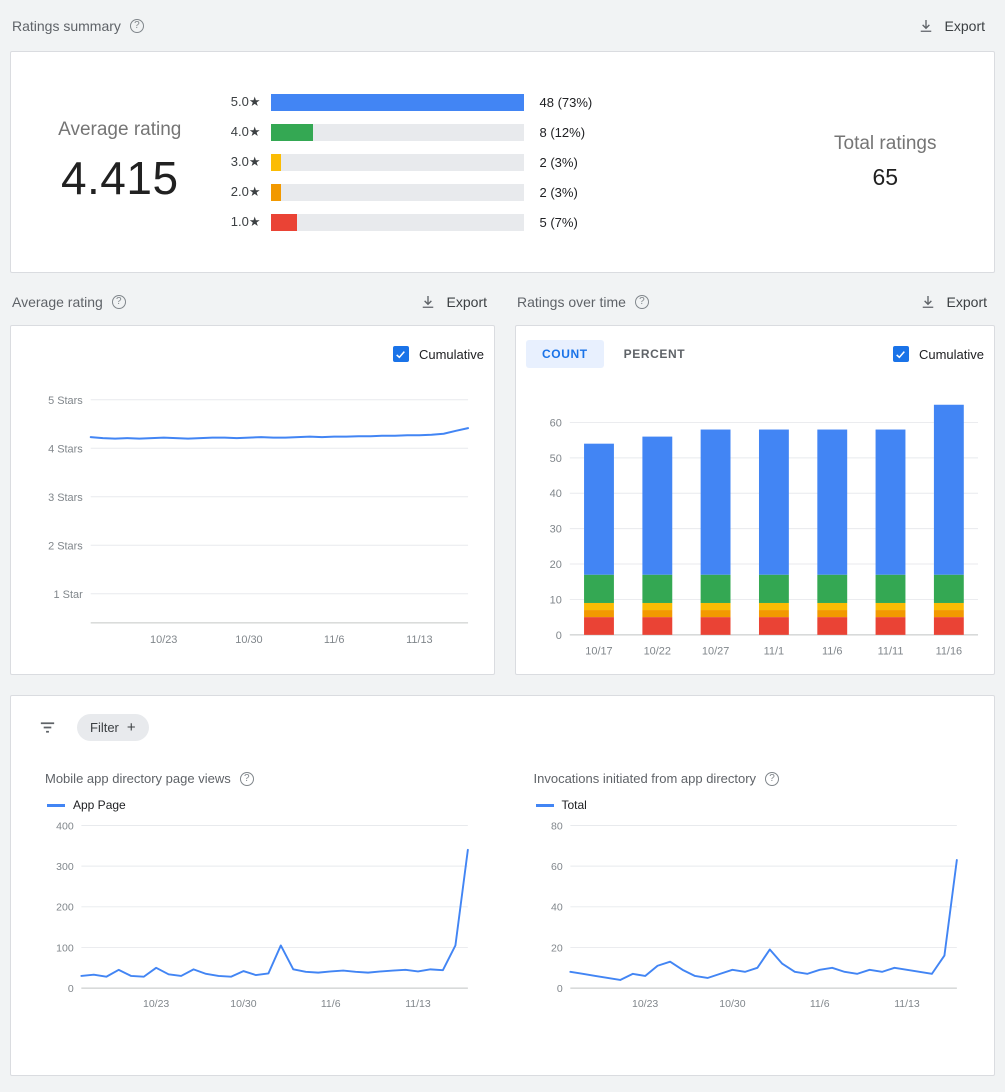 Image resolution: width=1005 pixels, height=1092 pixels. Describe the element at coordinates (885, 177) in the screenshot. I see `total-ratings-value: 65` at that location.